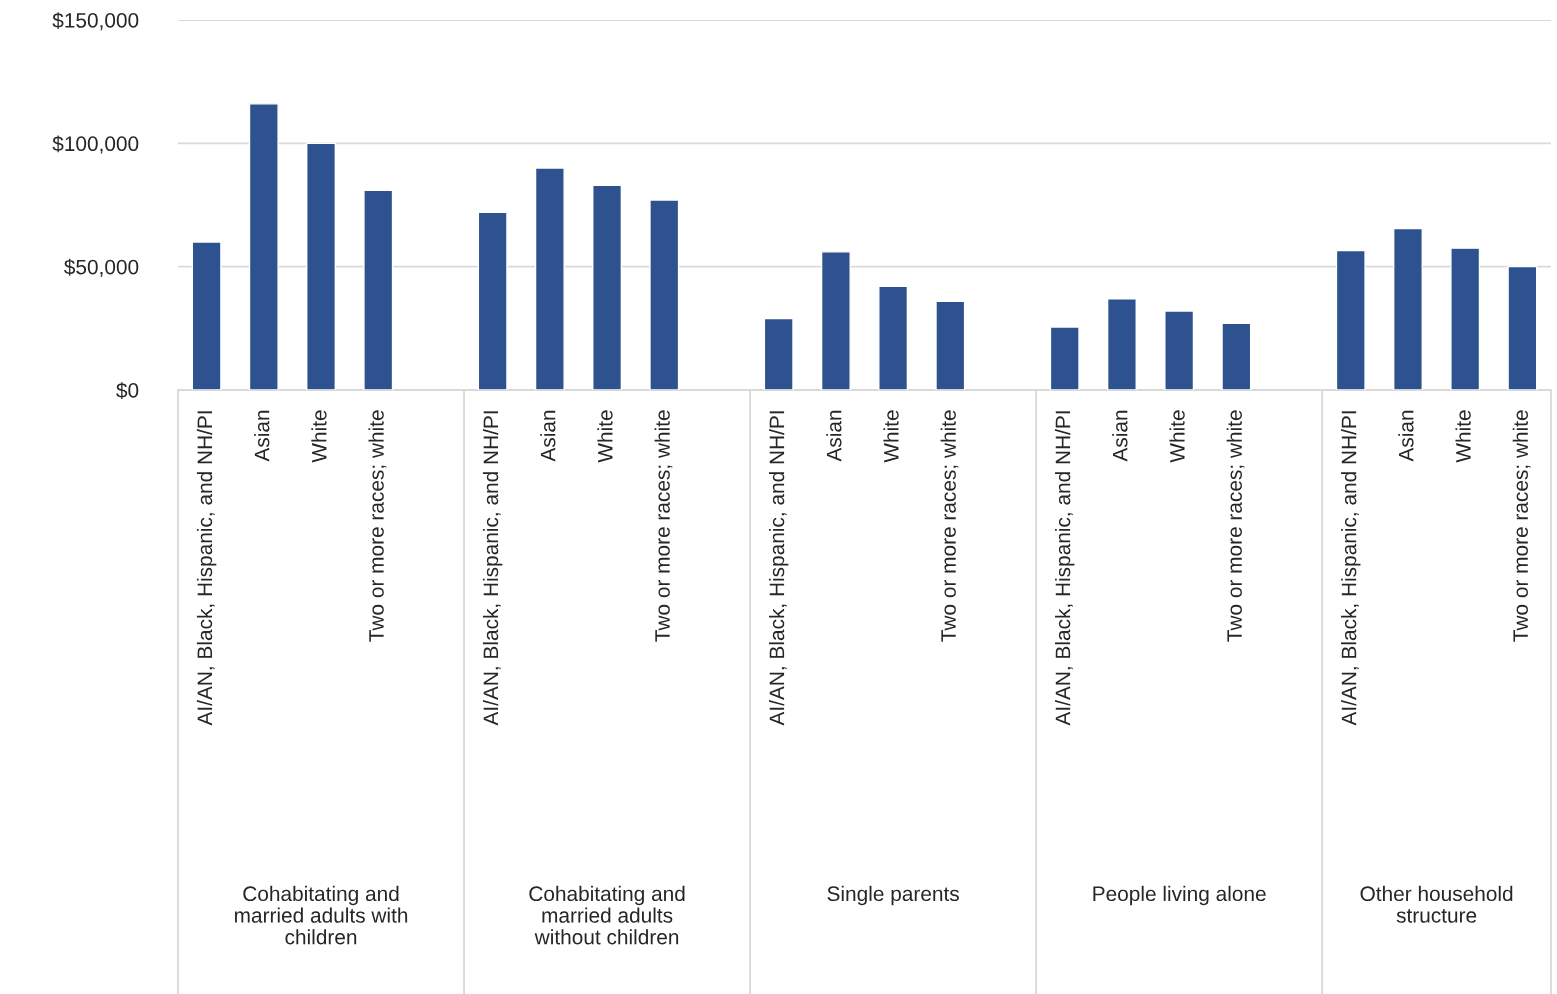 The image size is (1557, 994). Describe the element at coordinates (1179, 895) in the screenshot. I see `text: People living alone` at that location.